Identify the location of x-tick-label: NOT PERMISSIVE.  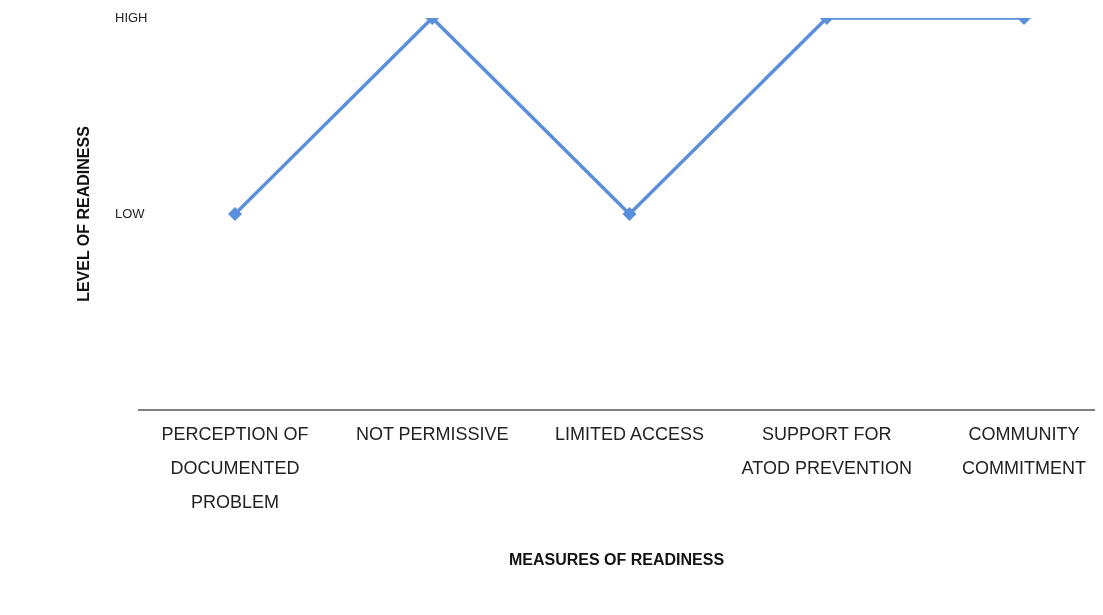
(432, 434).